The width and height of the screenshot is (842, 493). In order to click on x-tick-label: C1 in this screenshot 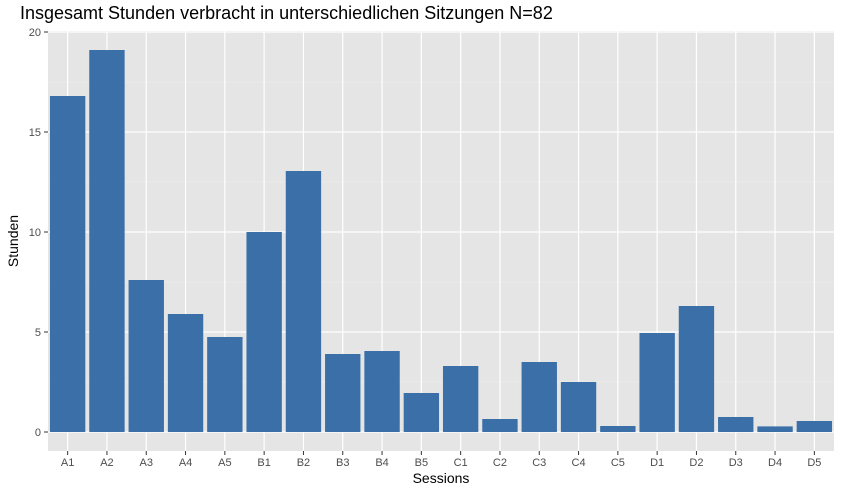, I will do `click(461, 463)`.